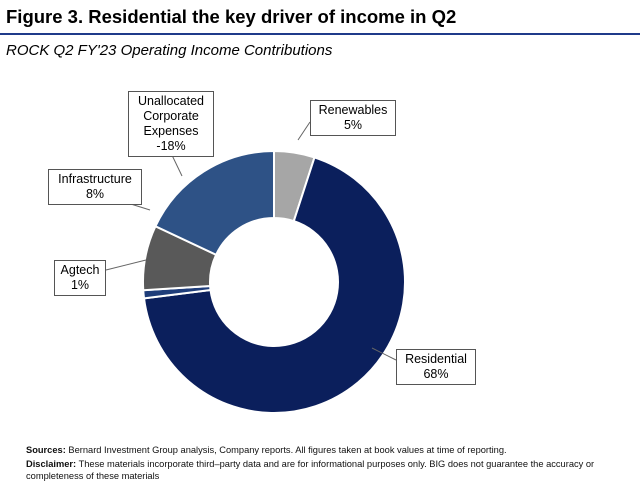  Describe the element at coordinates (214, 203) in the screenshot. I see `slice-unallocated-corporate-expenses` at that location.